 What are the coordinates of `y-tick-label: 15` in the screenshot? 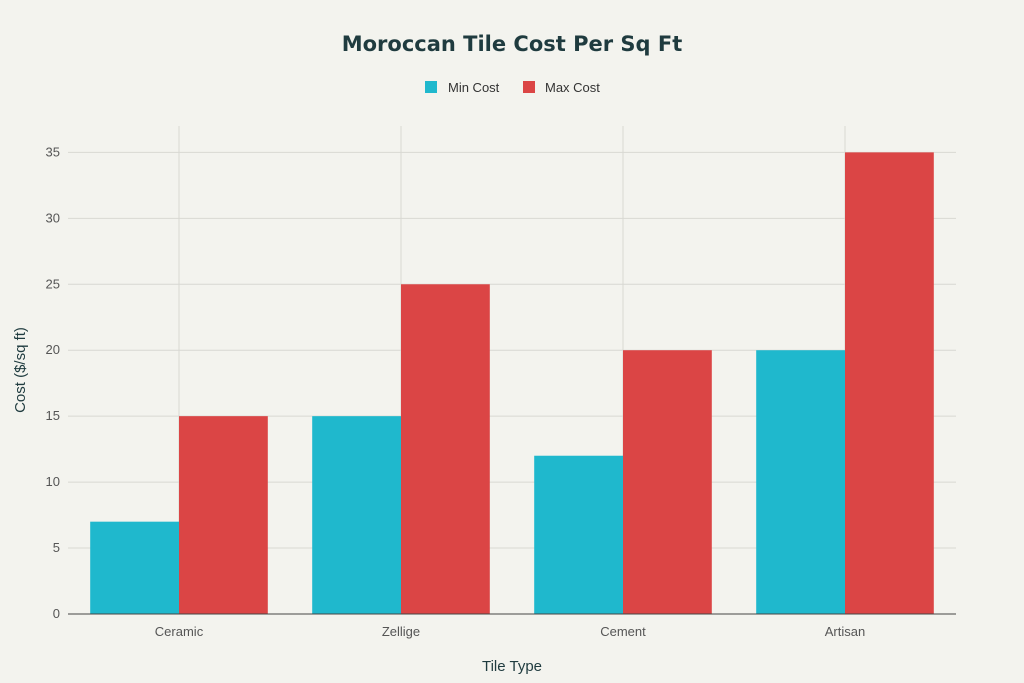 It's located at (53, 415).